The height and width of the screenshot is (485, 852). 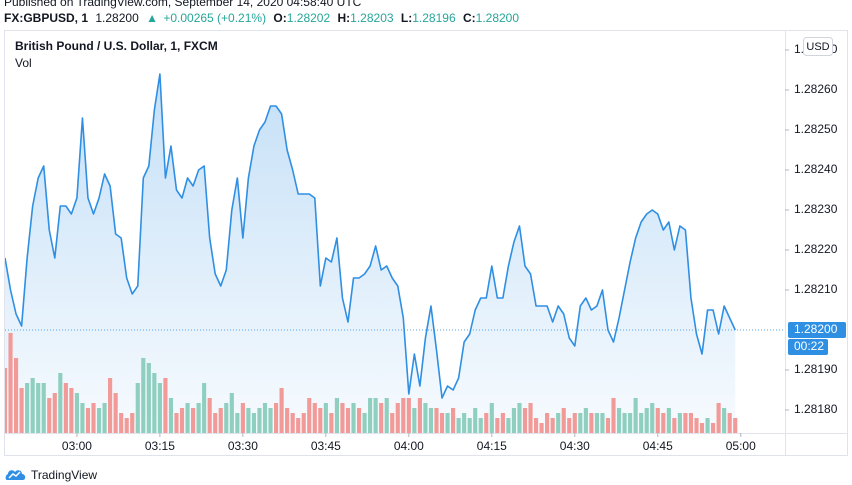 What do you see at coordinates (816, 169) in the screenshot?
I see `y-tick-label: 1.28240` at bounding box center [816, 169].